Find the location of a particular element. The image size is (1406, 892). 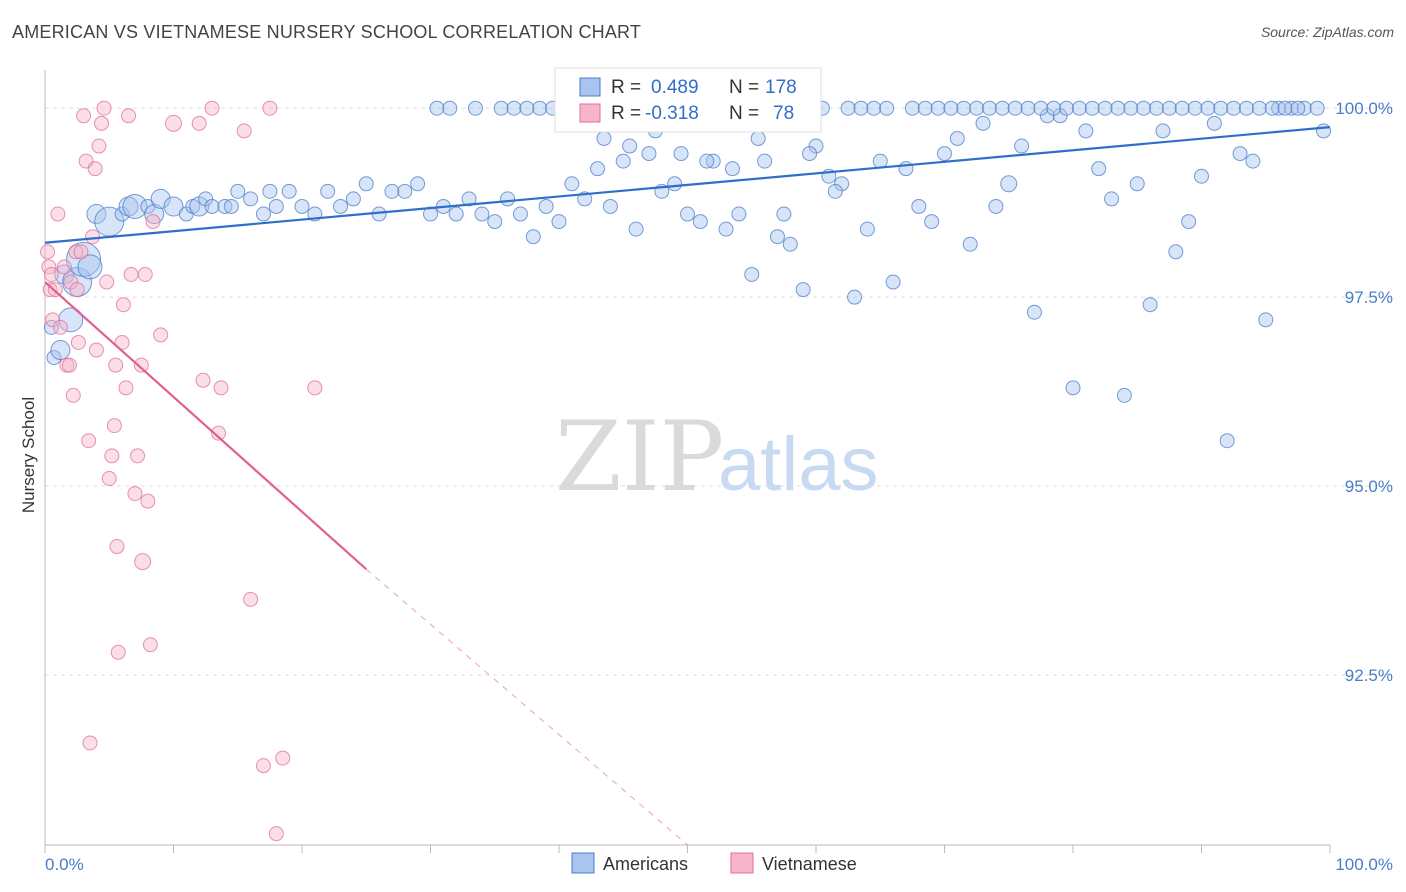

x-axis-ticks is located at coordinates (687, 849).